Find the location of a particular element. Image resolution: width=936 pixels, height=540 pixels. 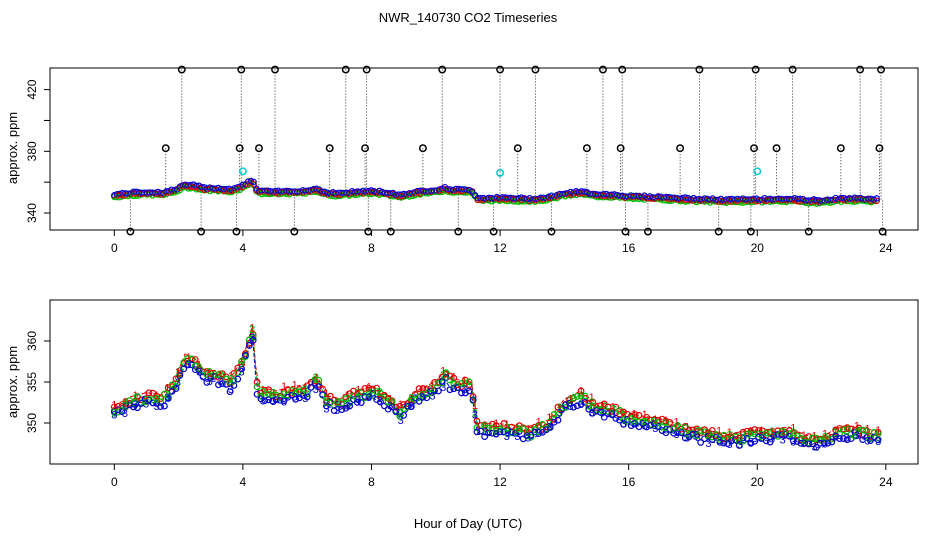

bottom-y-axis-title: approx. ppm is located at coordinates (12, 382).